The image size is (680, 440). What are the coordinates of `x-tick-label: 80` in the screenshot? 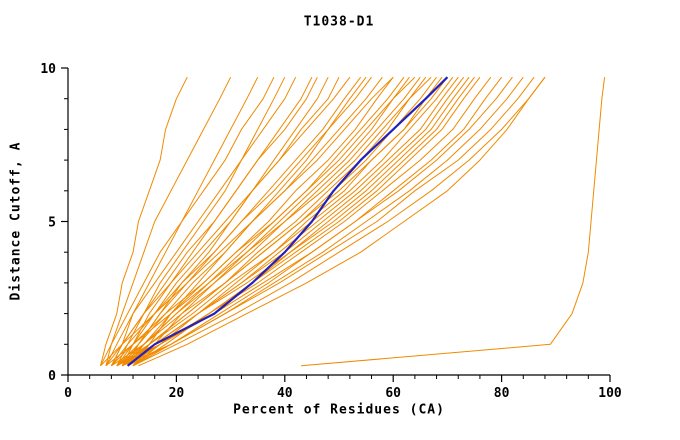 It's located at (502, 393).